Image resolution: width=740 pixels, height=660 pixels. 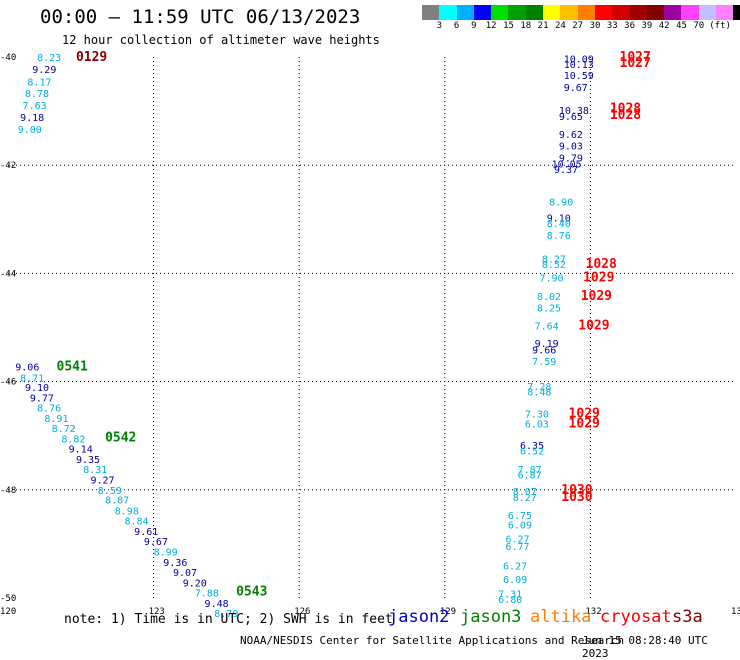 I want to click on colorbar-tick-label: 6, so click(x=456, y=26).